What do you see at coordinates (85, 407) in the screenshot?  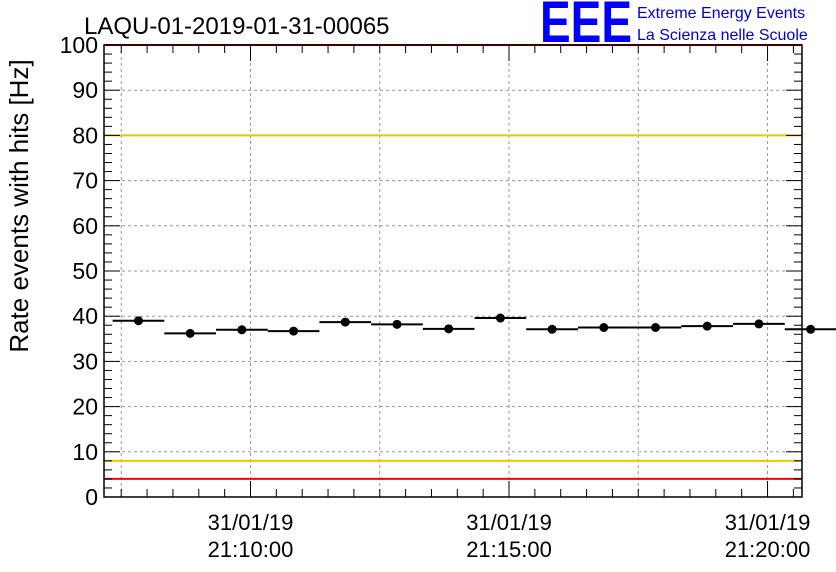 I see `y-tick-label: 20` at bounding box center [85, 407].